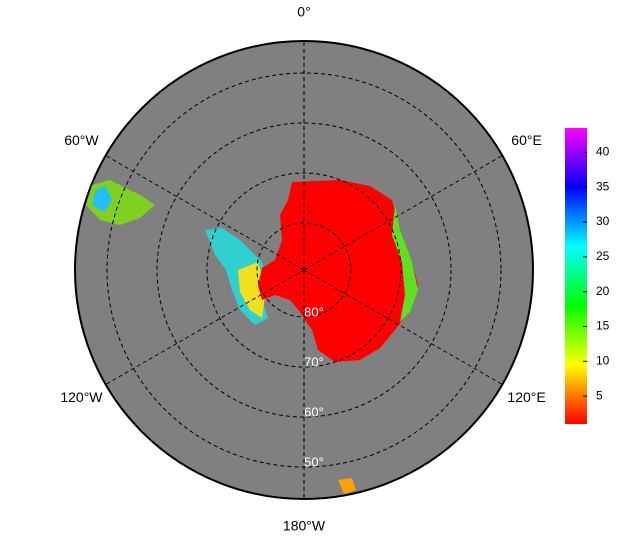 This screenshot has width=625, height=552. Describe the element at coordinates (347, 486) in the screenshot. I see `island` at that location.